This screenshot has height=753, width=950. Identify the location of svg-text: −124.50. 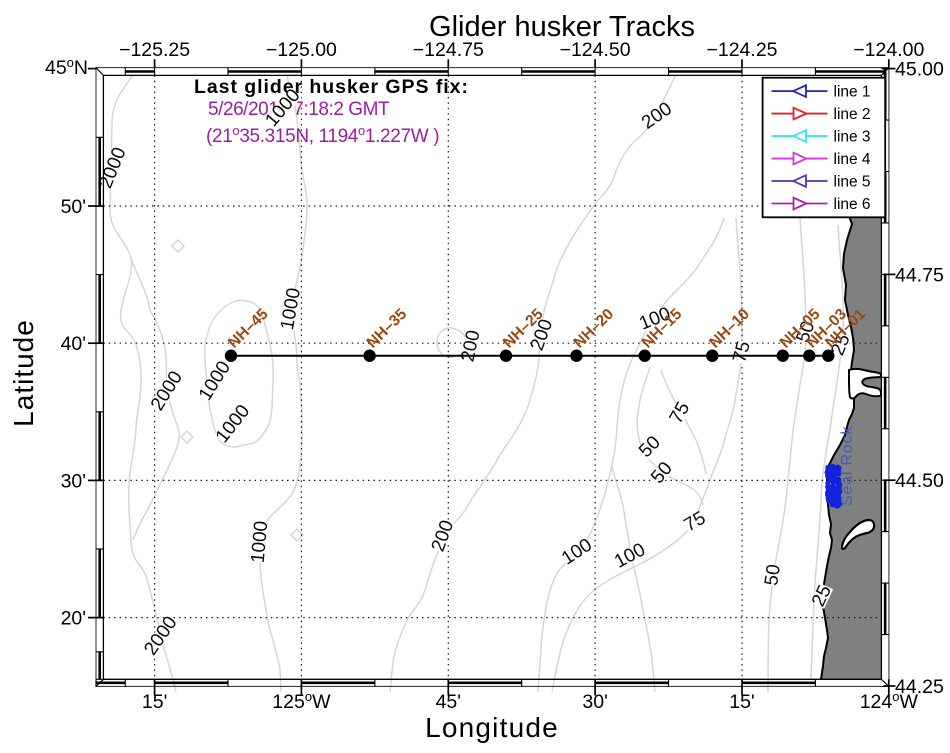
(595, 50).